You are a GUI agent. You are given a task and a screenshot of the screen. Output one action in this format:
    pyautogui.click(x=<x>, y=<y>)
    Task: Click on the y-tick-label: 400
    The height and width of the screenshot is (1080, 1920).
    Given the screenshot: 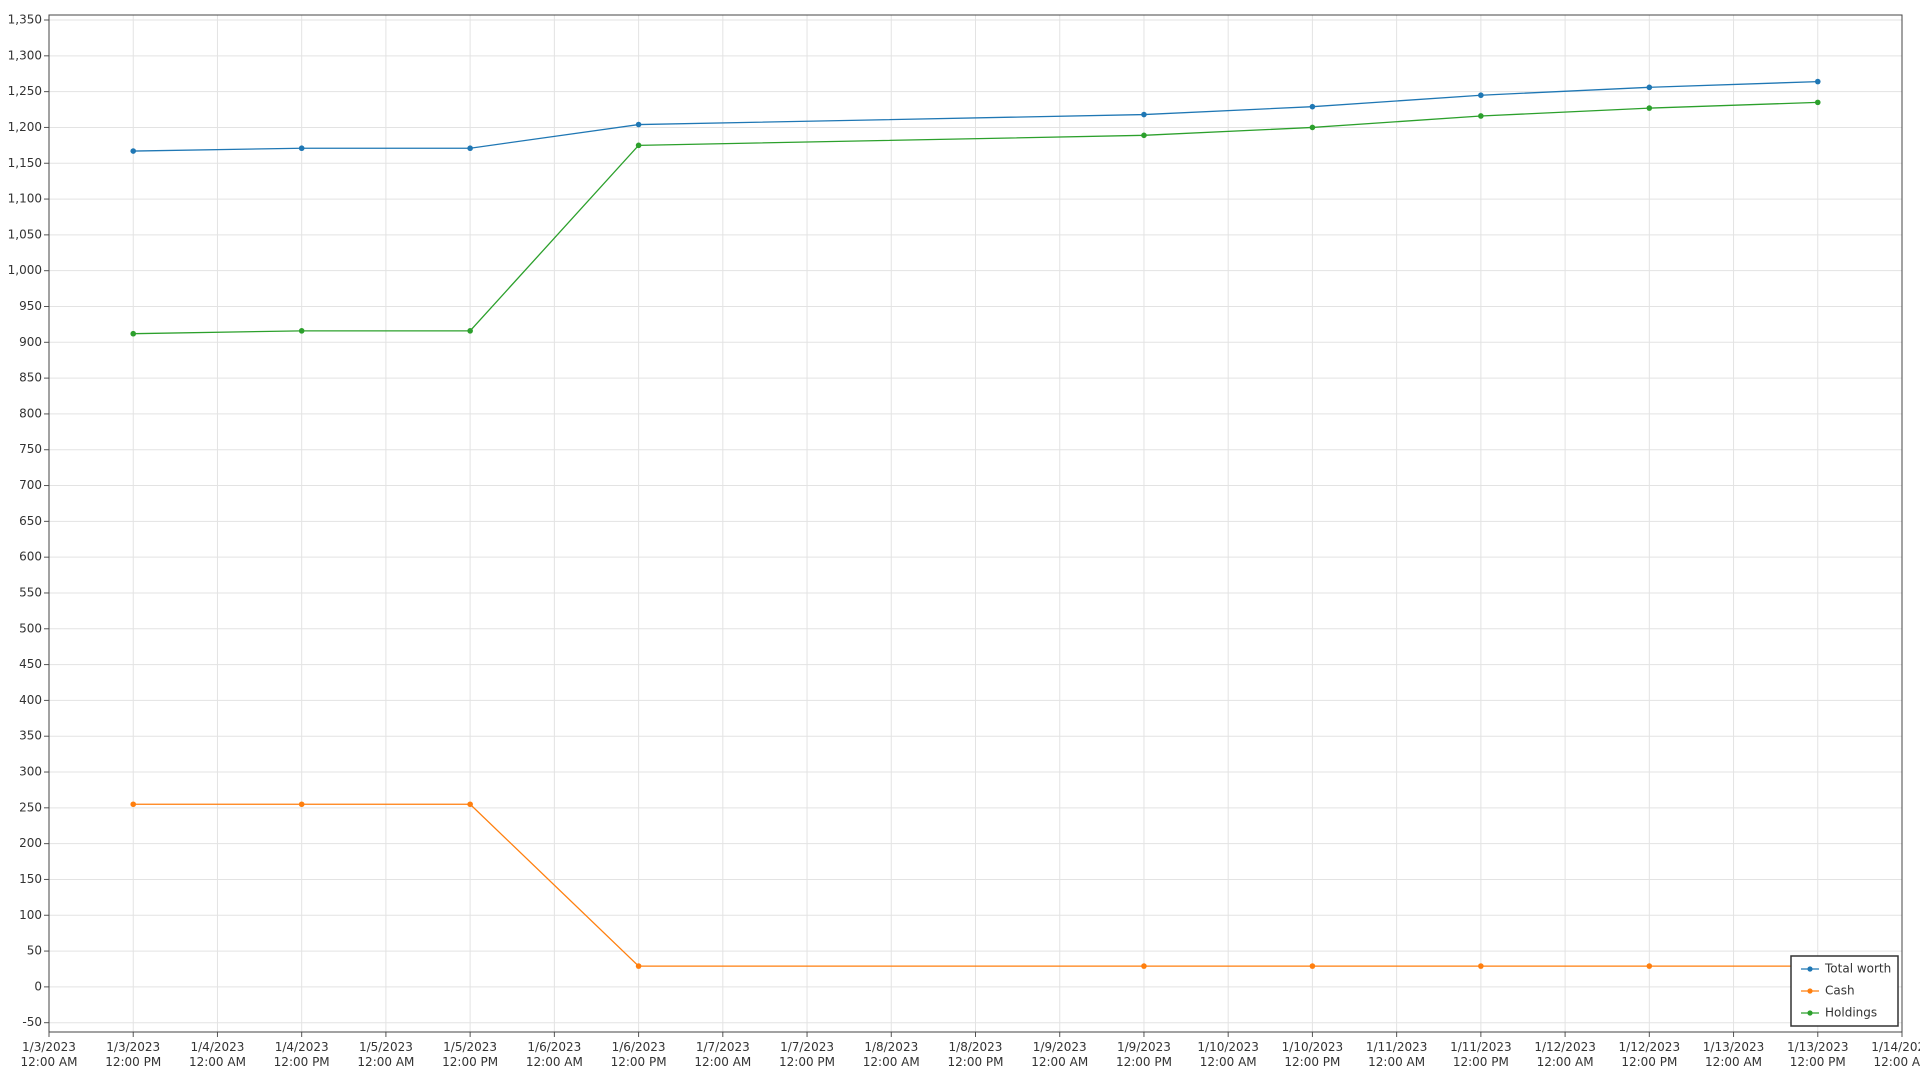 What is the action you would take?
    pyautogui.click(x=30, y=700)
    